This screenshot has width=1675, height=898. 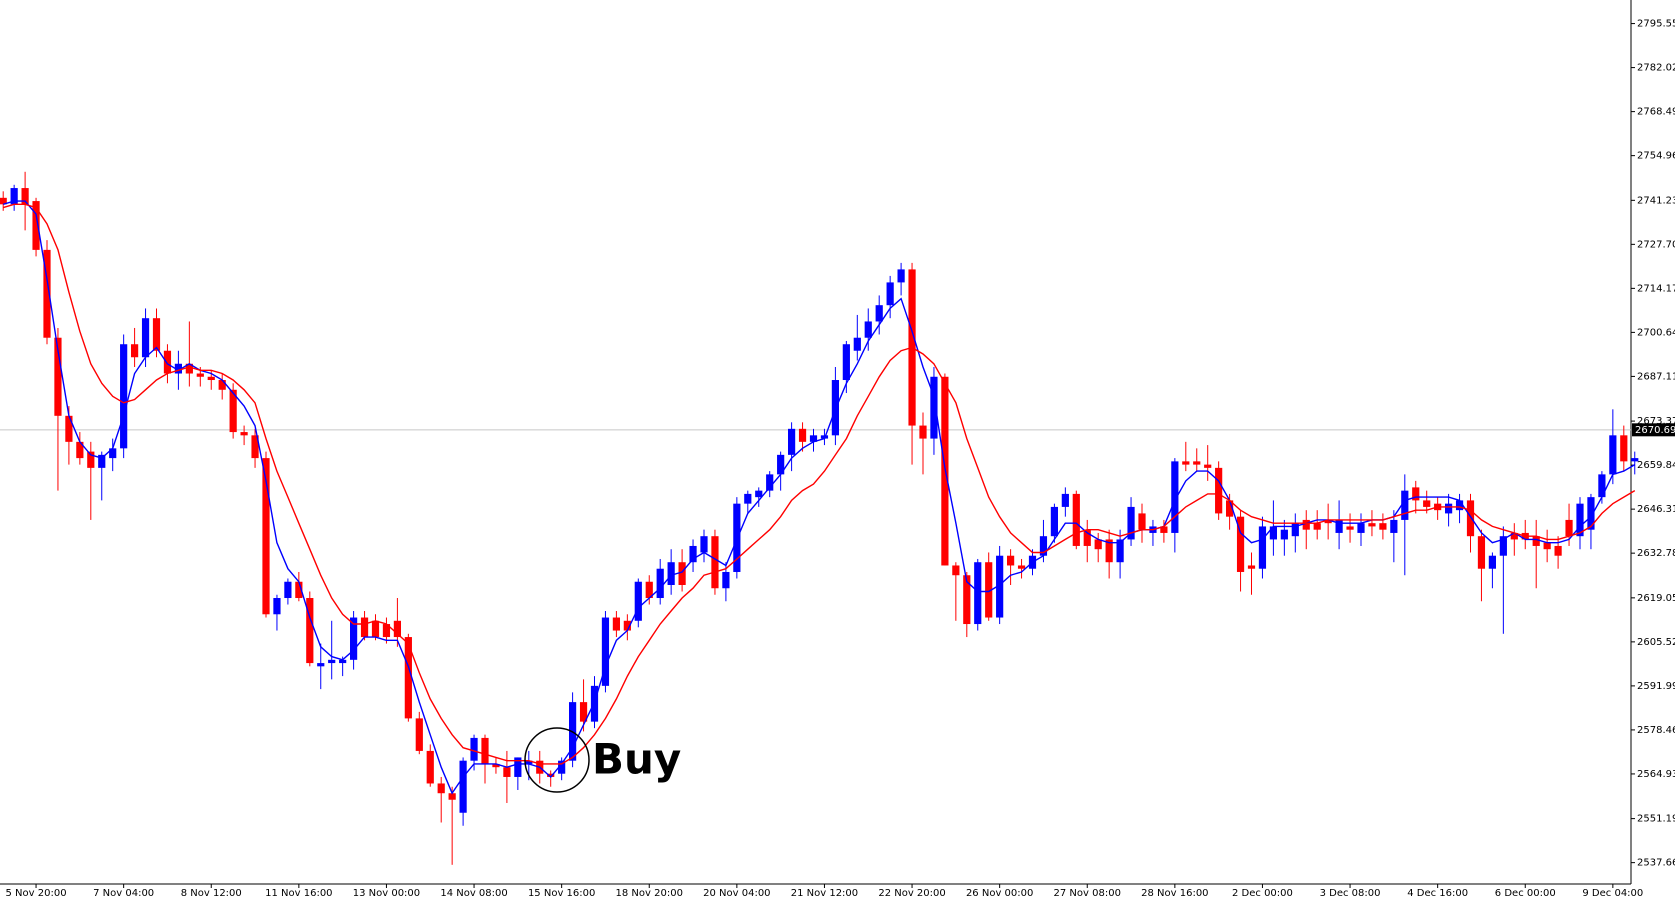 What do you see at coordinates (1262, 893) in the screenshot?
I see `x-tick-label: 2 Dec 00:00` at bounding box center [1262, 893].